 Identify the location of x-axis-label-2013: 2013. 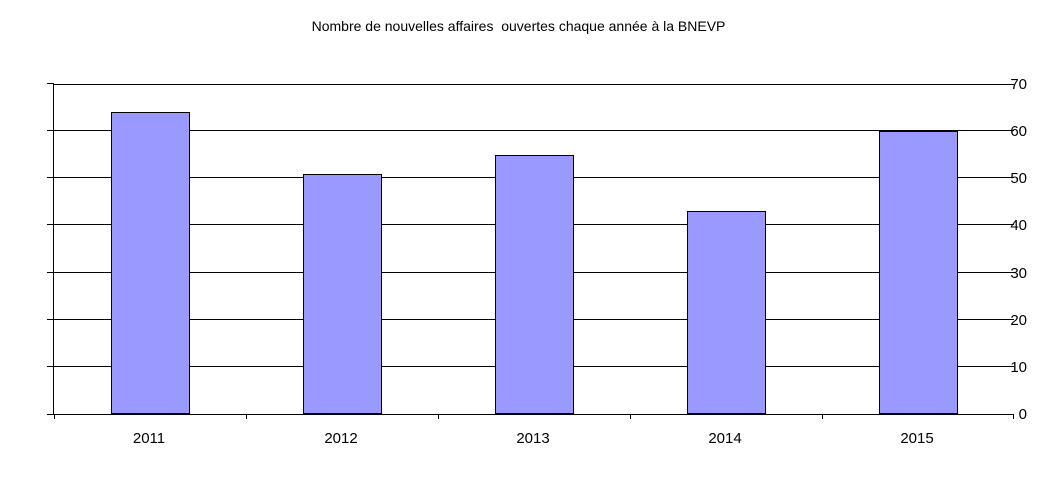
(533, 438).